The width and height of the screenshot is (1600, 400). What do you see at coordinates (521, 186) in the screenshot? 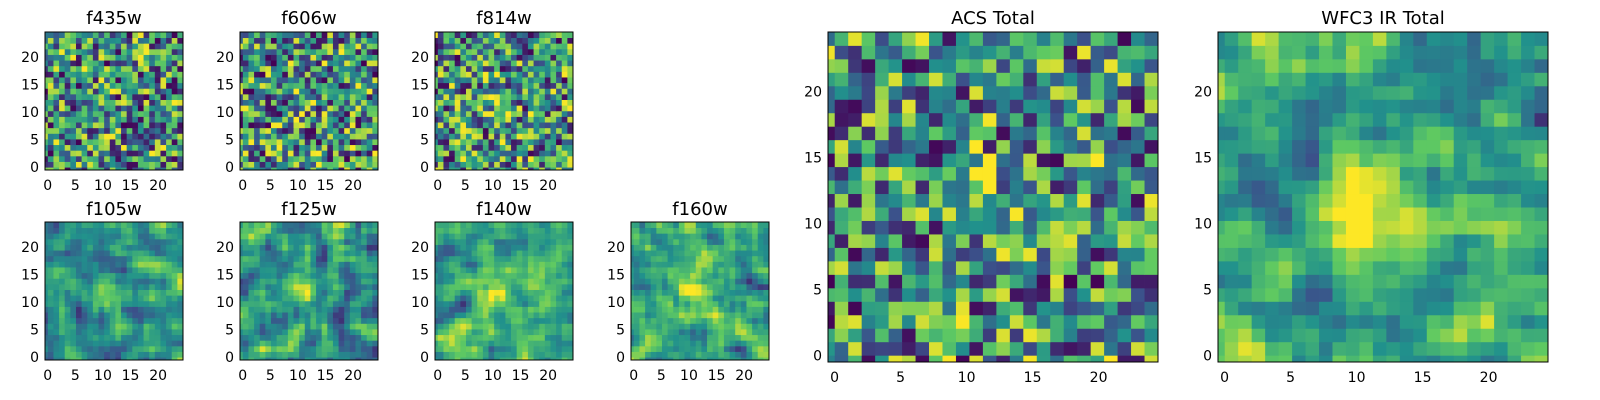
I see `x-tick-label: 15` at bounding box center [521, 186].